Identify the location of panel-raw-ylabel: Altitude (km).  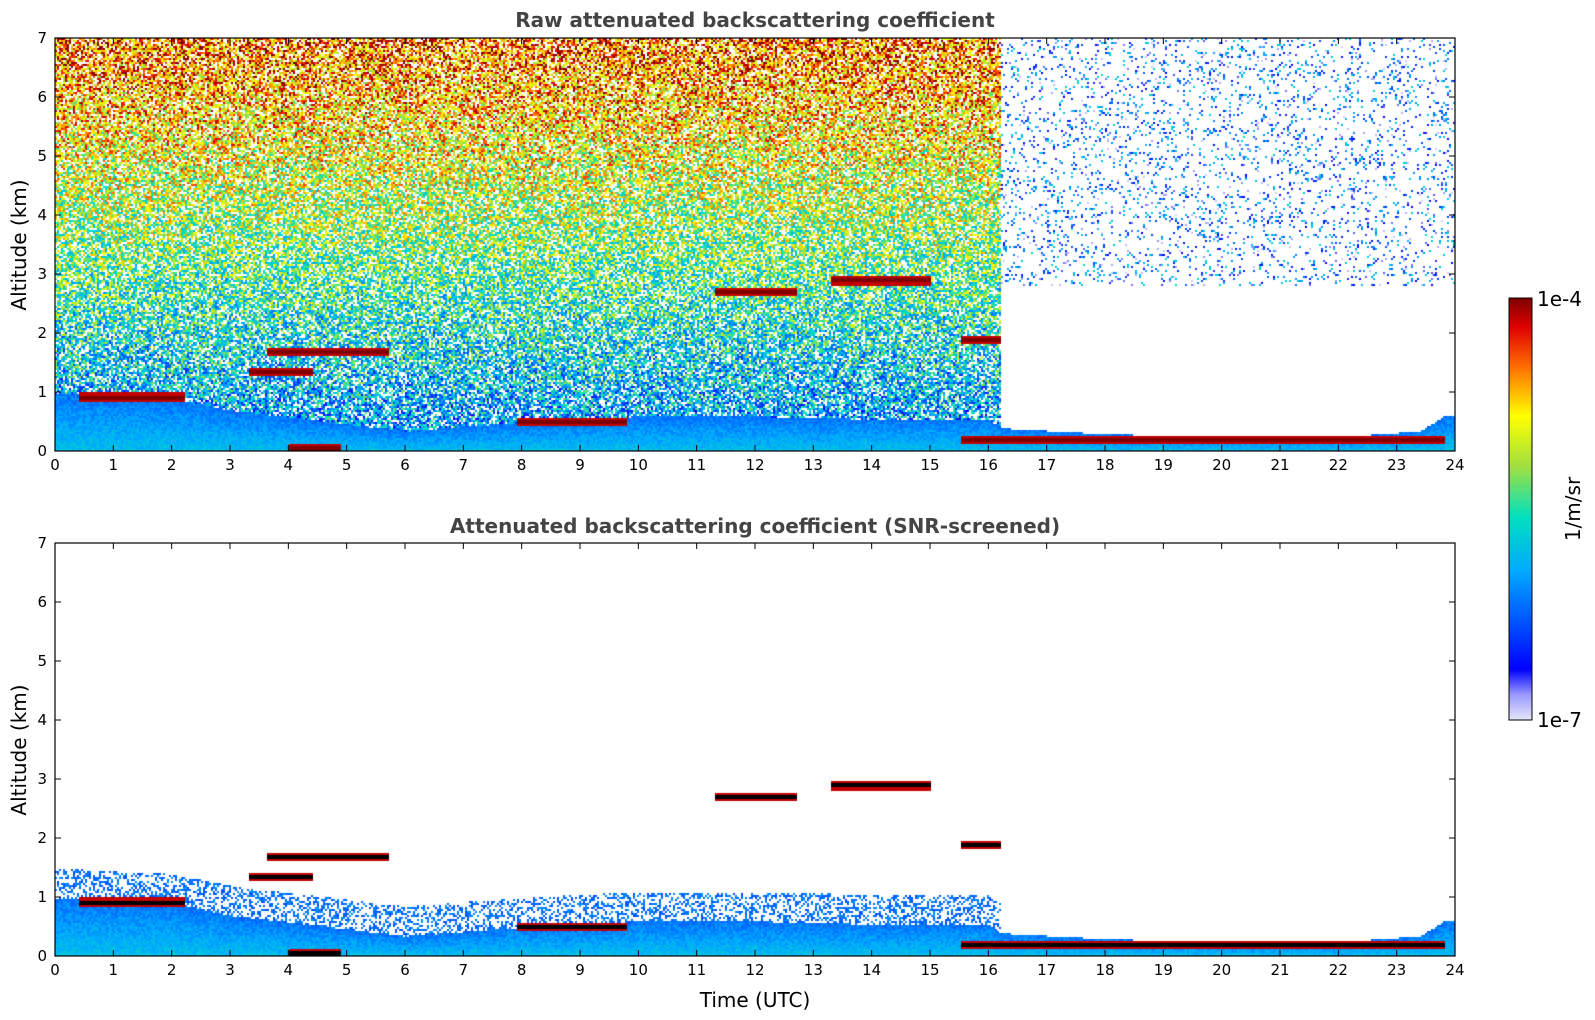
(19, 244).